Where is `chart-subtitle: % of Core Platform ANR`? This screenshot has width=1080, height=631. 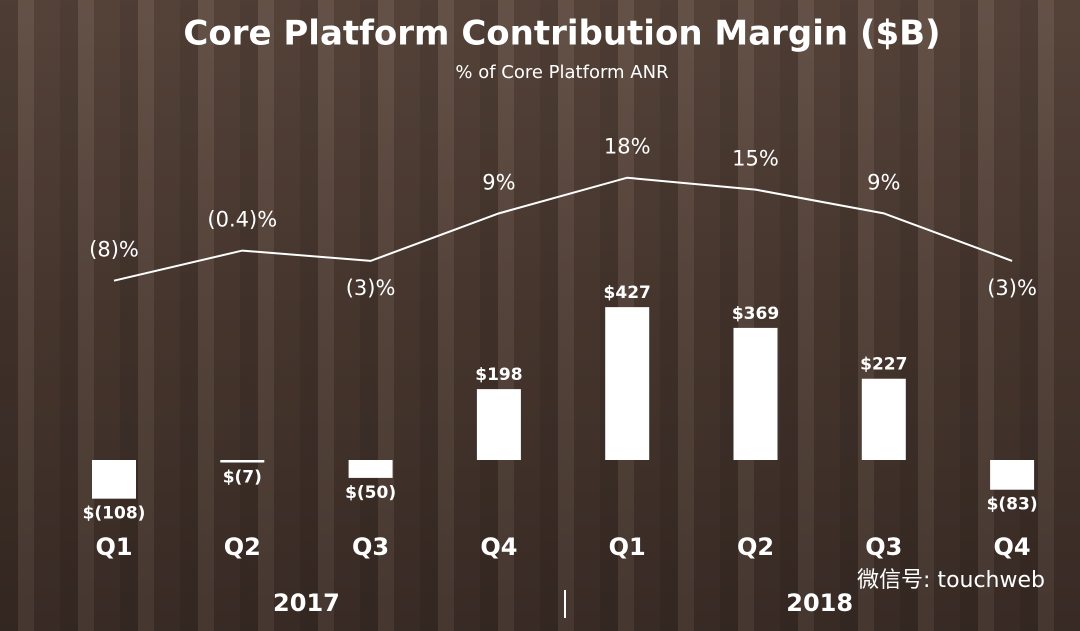 chart-subtitle: % of Core Platform ANR is located at coordinates (561, 72).